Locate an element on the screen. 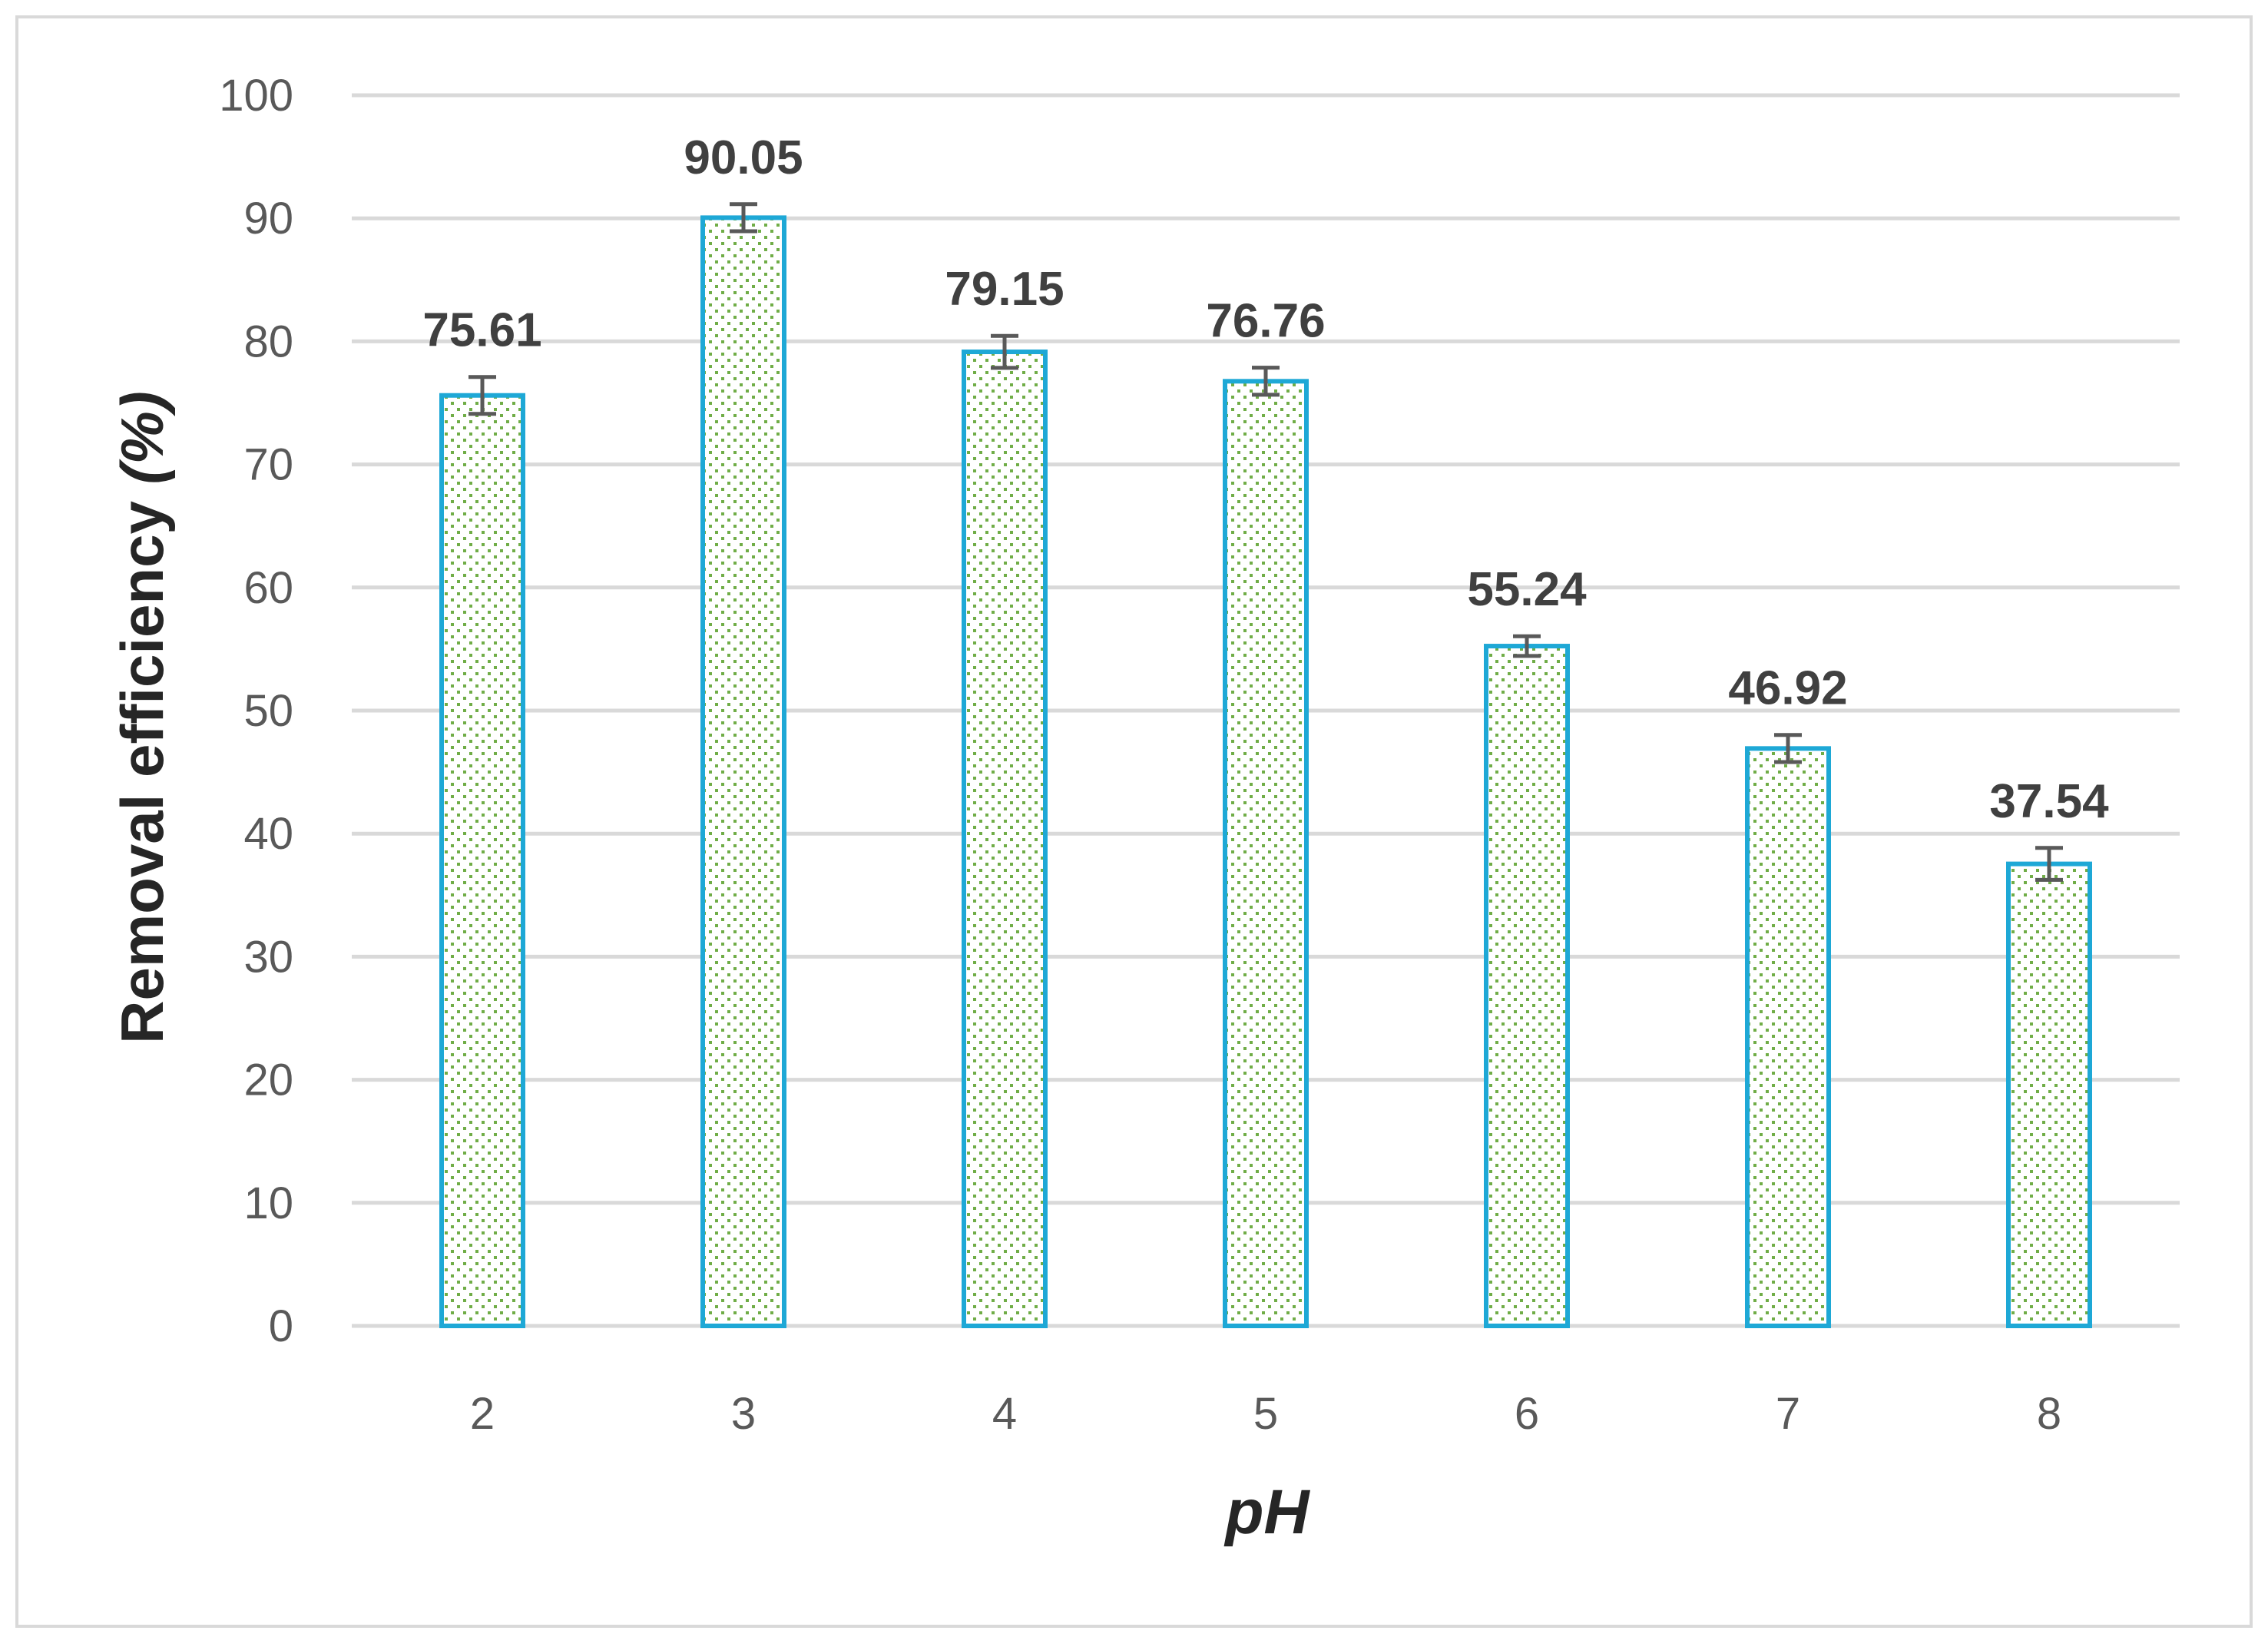  y-tick-label: 100 is located at coordinates (256, 96).